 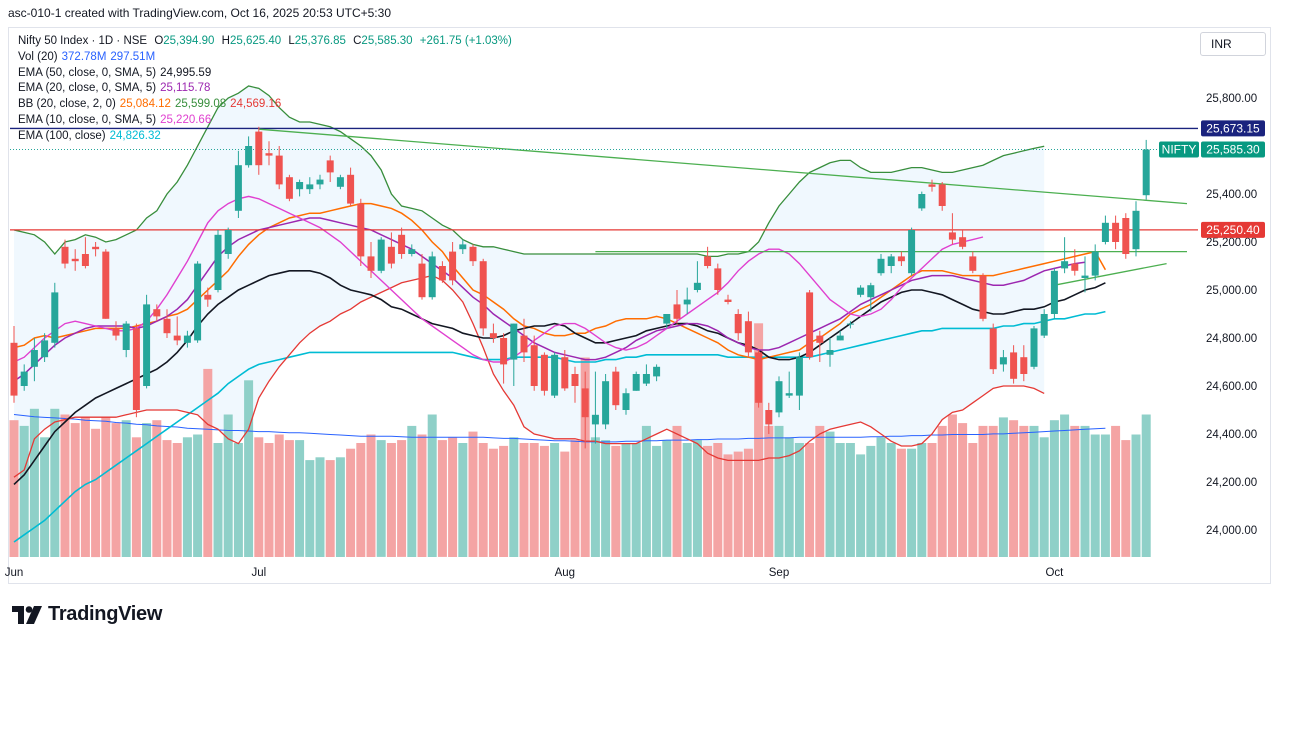 What do you see at coordinates (265, 58) in the screenshot?
I see `legend-row: Vol (20) 372.78M 297.51M` at bounding box center [265, 58].